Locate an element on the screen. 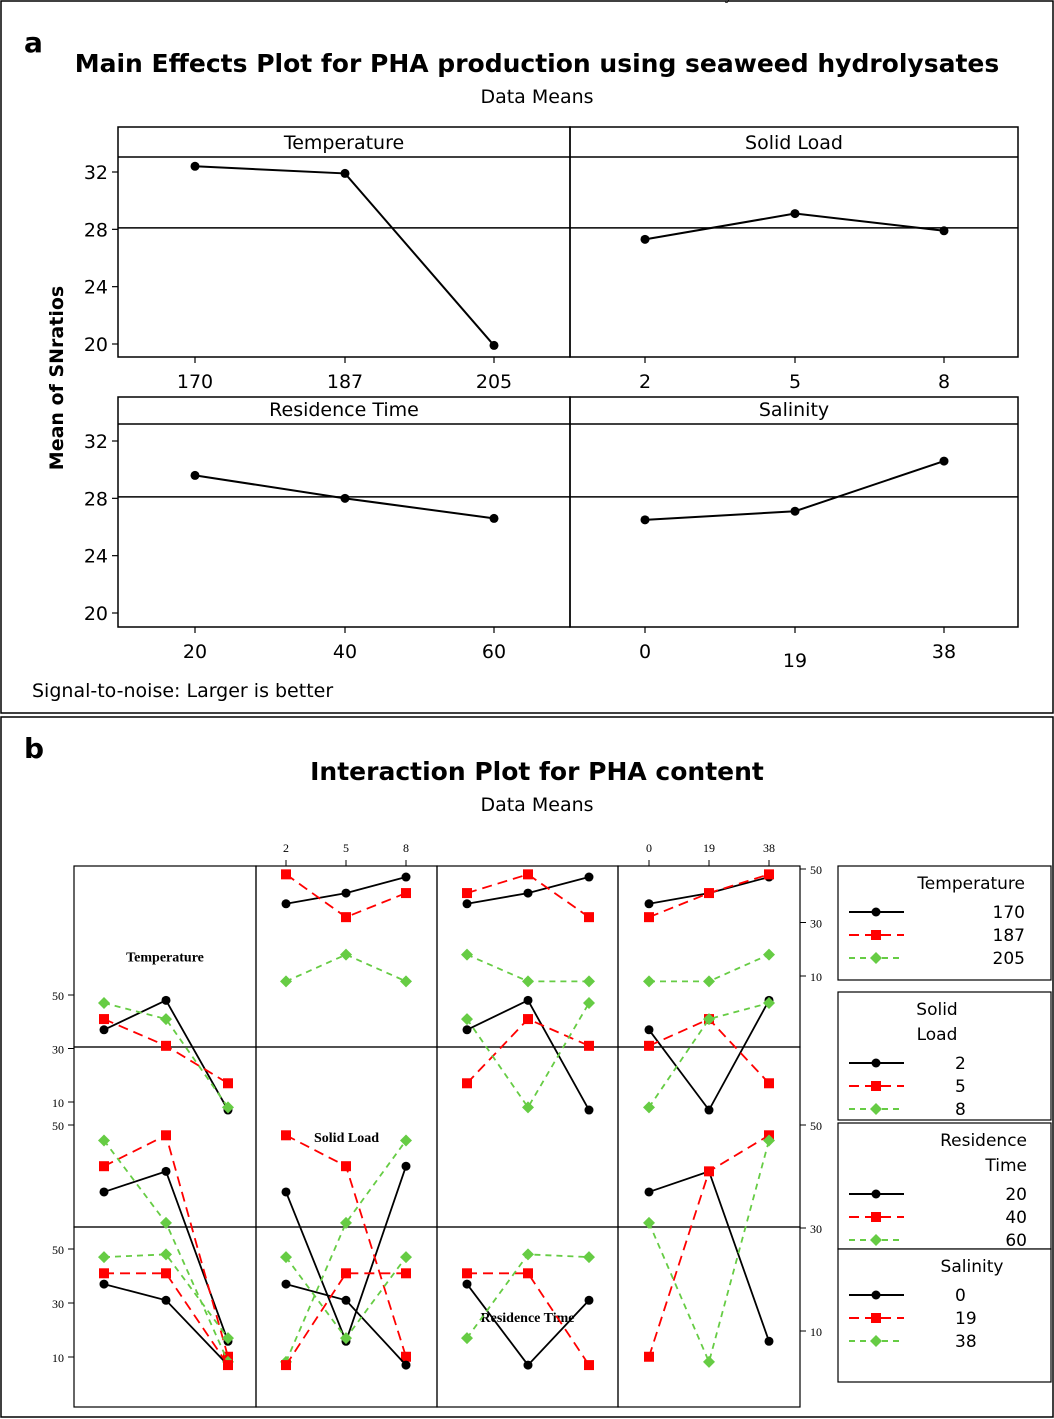 This screenshot has height=1419, width=1054. legend-salinity: Salinity 0 19 38 is located at coordinates (944, 1315).